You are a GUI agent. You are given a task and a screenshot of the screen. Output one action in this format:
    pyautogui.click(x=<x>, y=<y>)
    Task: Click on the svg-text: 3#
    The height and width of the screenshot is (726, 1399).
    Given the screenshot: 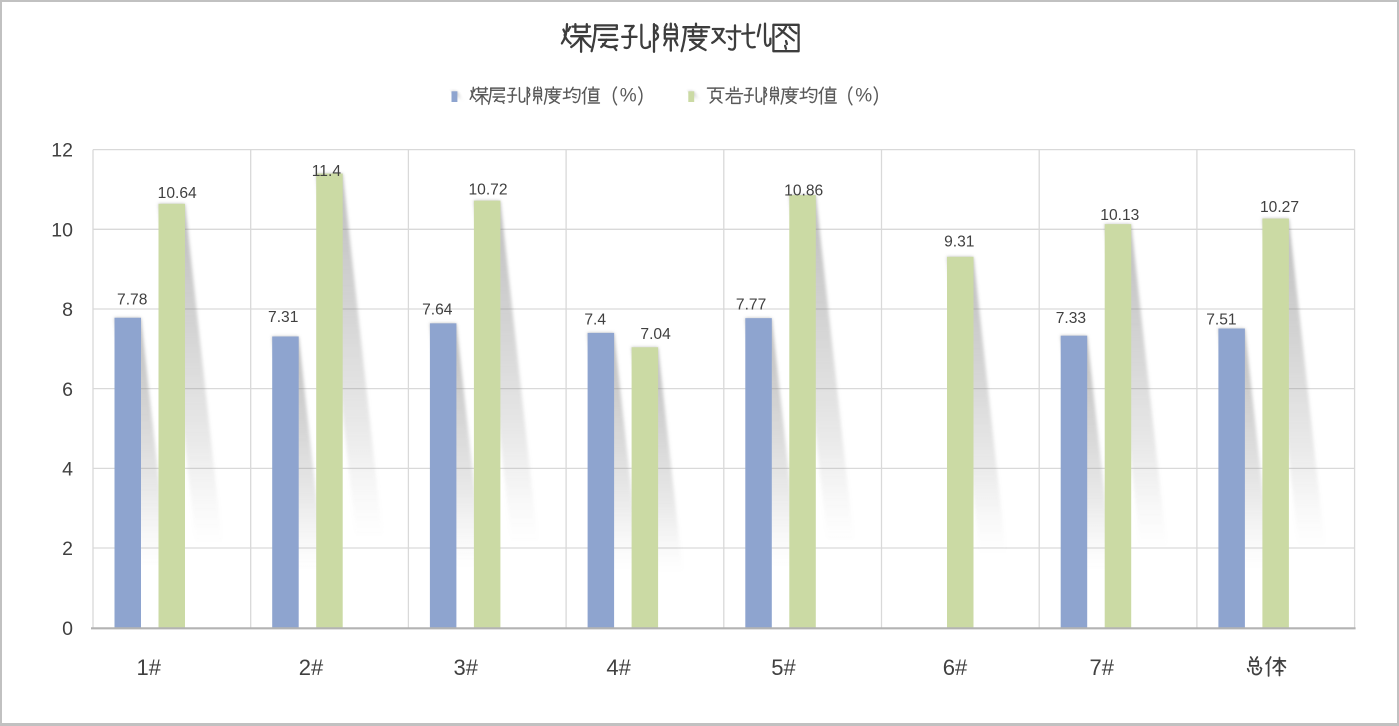 What is the action you would take?
    pyautogui.click(x=465, y=667)
    